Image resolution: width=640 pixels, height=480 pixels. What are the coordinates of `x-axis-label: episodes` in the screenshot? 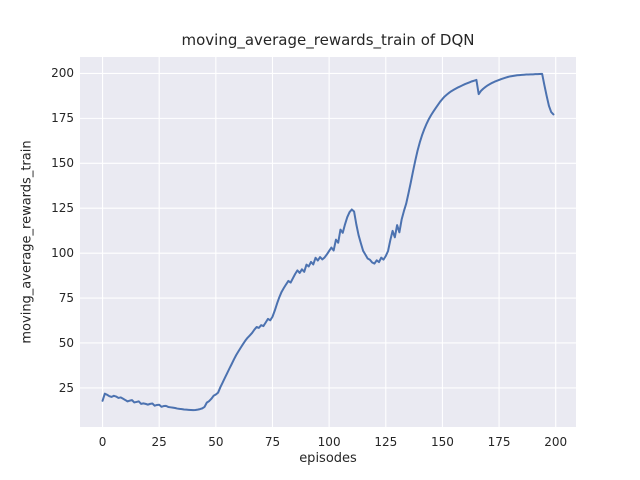 It's located at (328, 458).